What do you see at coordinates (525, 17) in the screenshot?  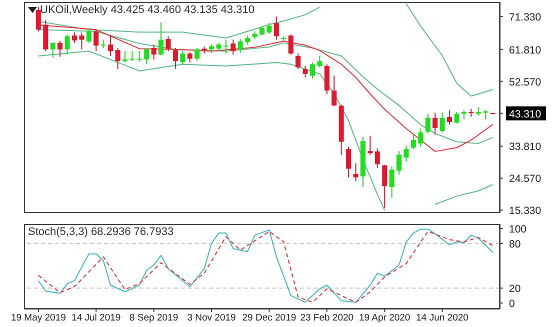 I see `y-tick-label: 71.330` at bounding box center [525, 17].